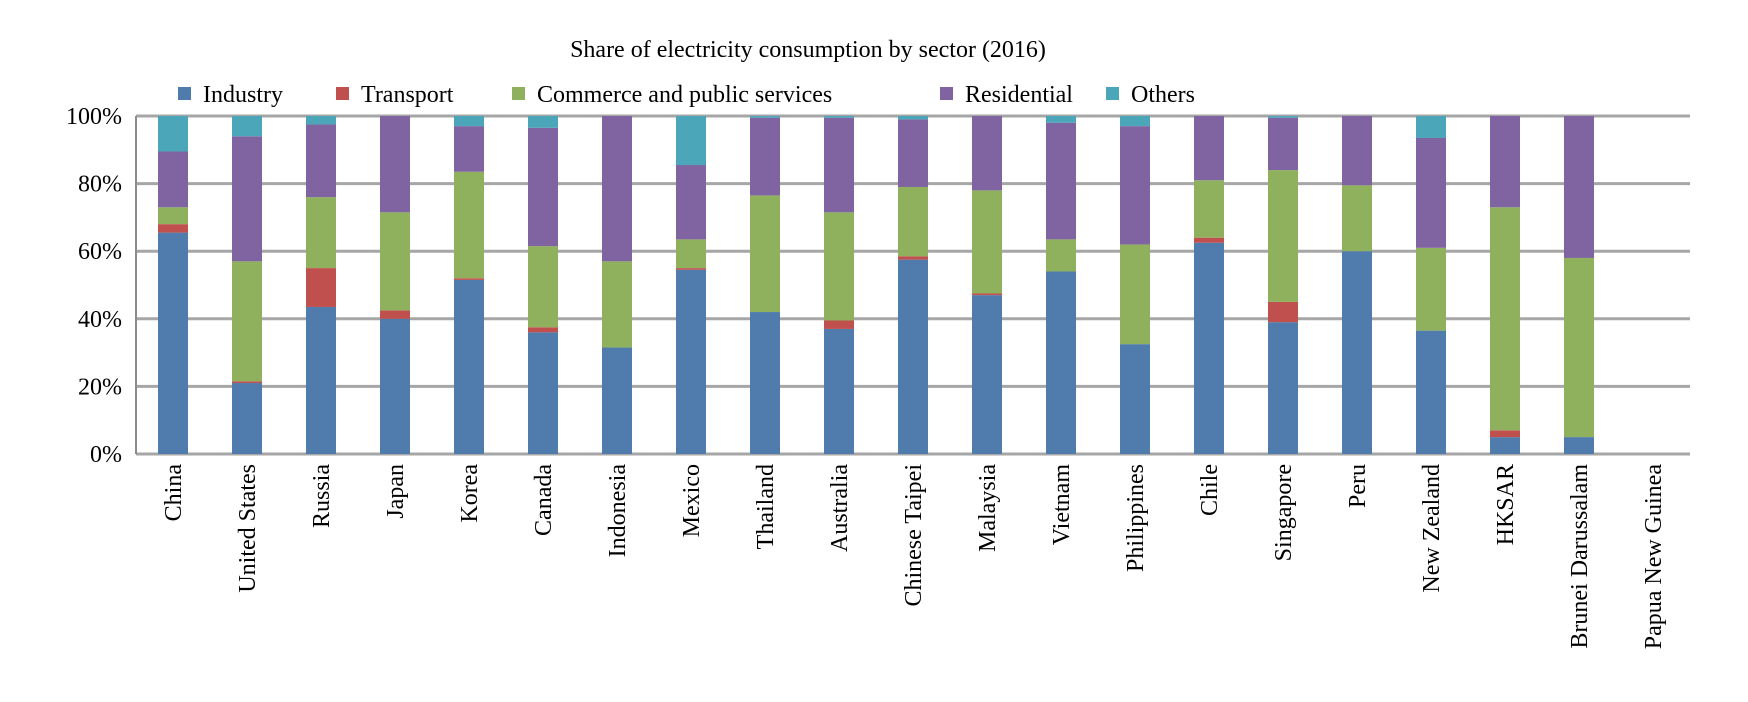 The width and height of the screenshot is (1748, 702). Describe the element at coordinates (470, 493) in the screenshot. I see `x-tick-label: Korea` at that location.